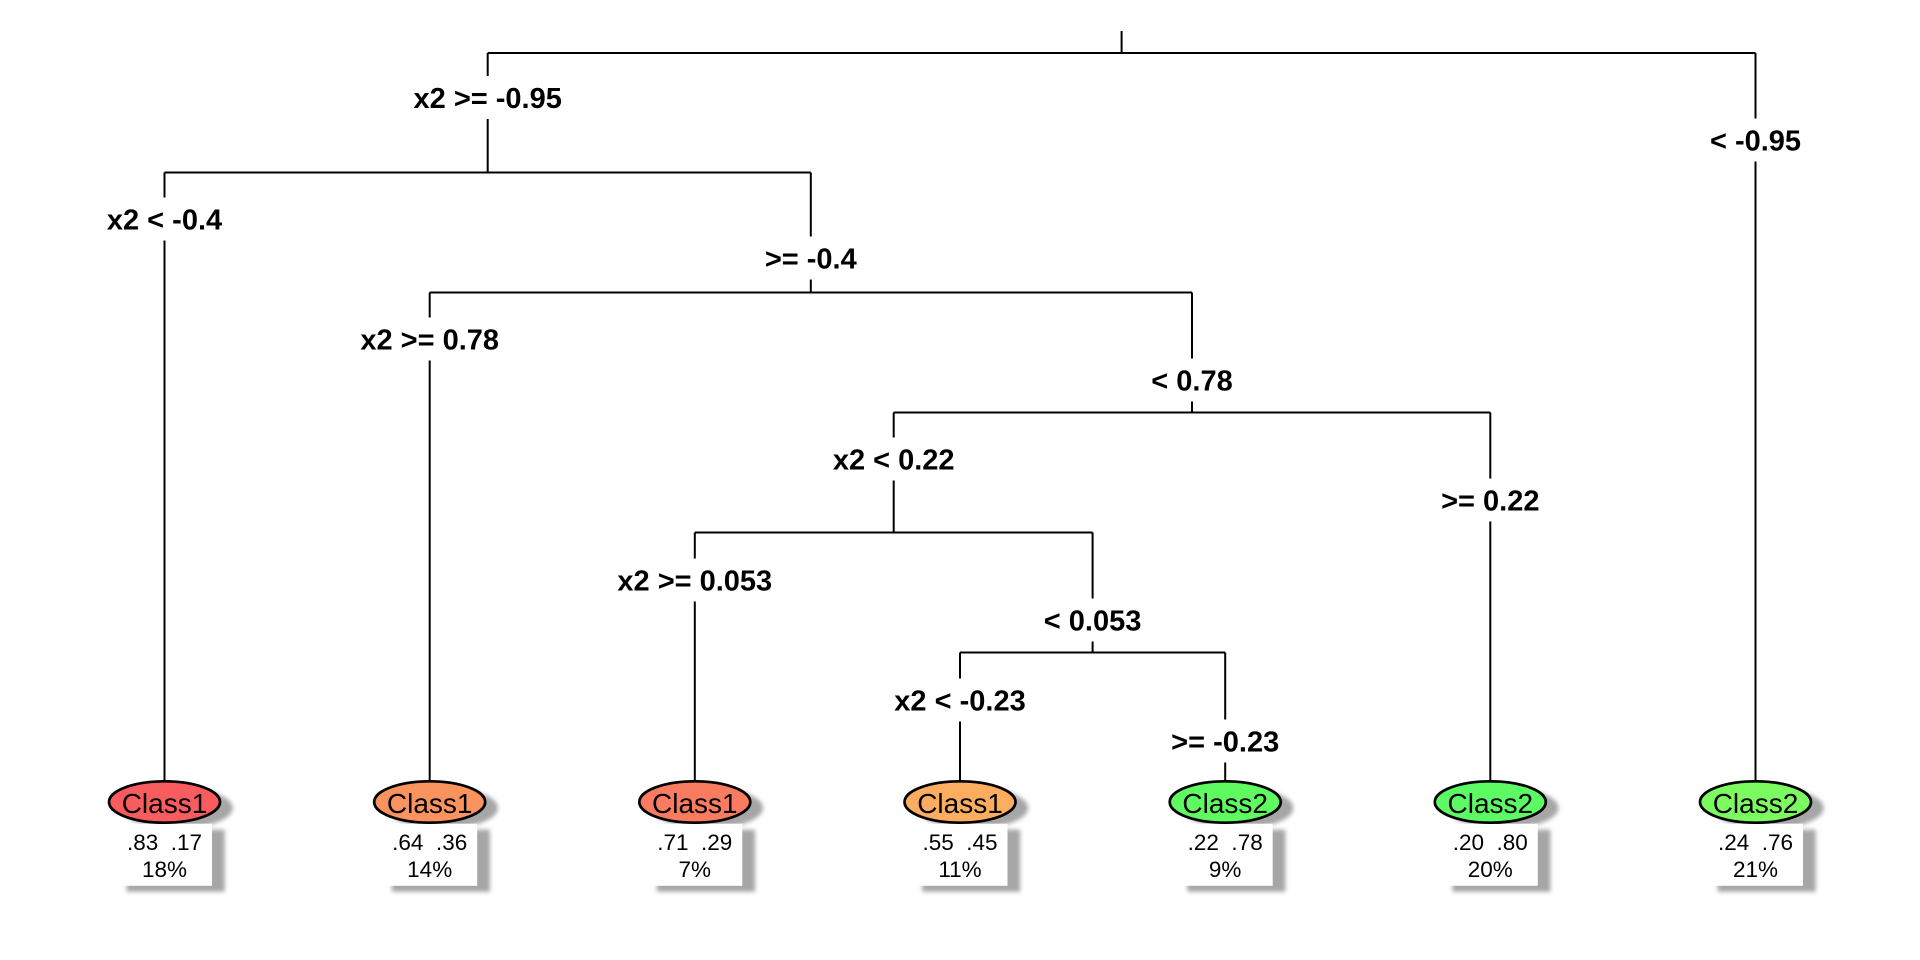 The height and width of the screenshot is (960, 1920). I want to click on svg-text: .71 .29, so click(694, 842).